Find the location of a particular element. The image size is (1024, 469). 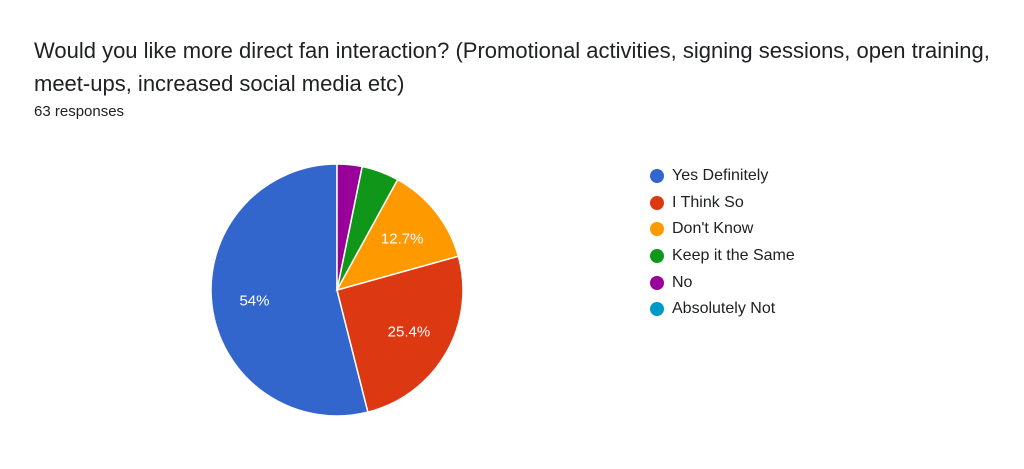

legend-item-don-t-know: Don't Know is located at coordinates (722, 229).